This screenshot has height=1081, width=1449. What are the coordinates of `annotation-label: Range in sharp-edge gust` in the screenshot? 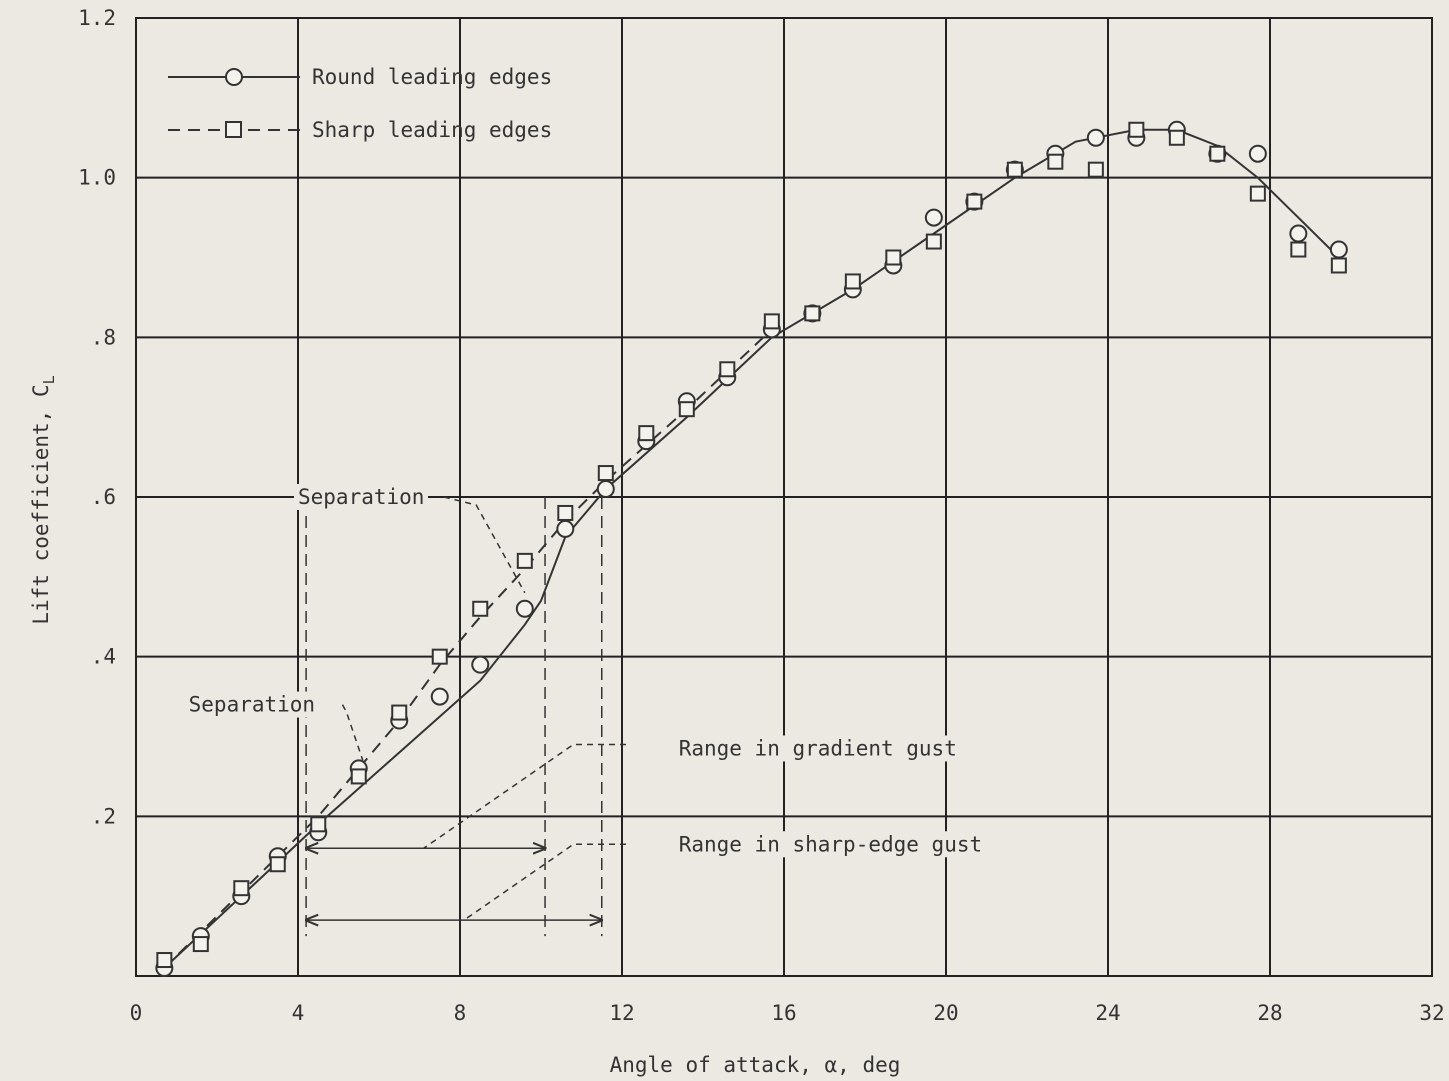 It's located at (830, 844).